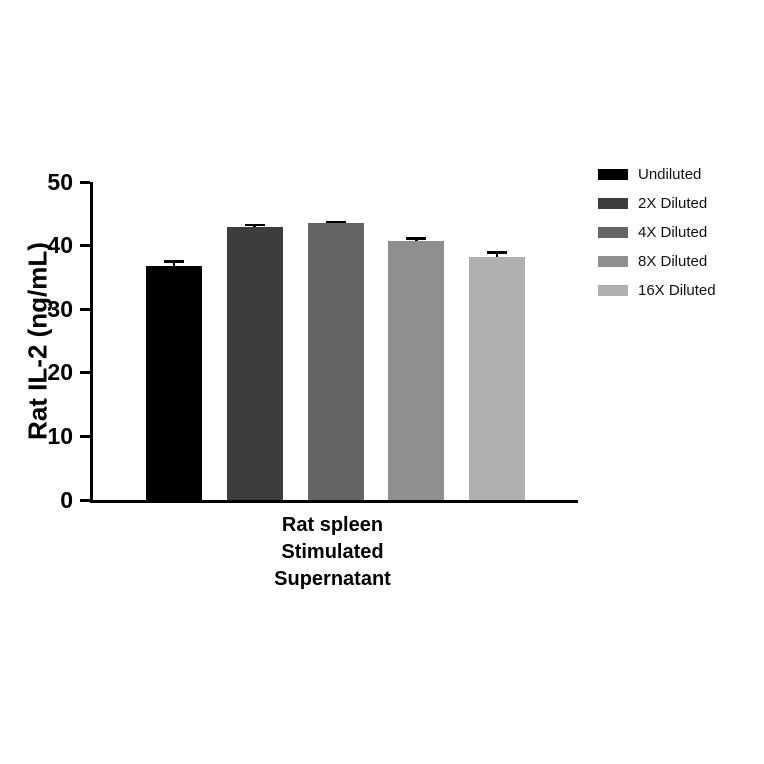  Describe the element at coordinates (60, 372) in the screenshot. I see `y-tick-label: 20` at that location.